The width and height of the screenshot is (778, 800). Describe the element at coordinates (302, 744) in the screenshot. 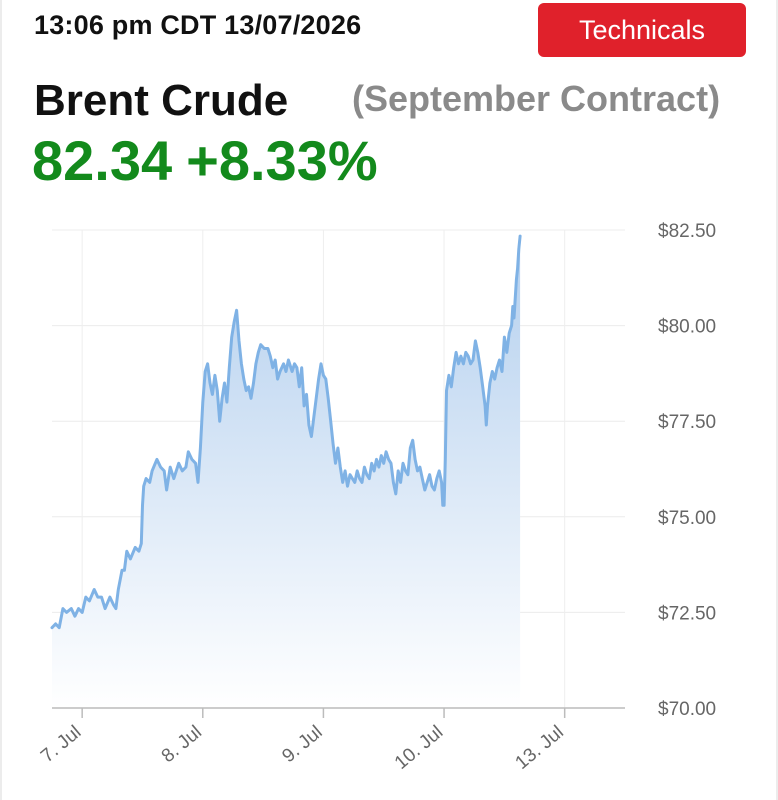

I see `x-tick-label: 9. Jul` at that location.